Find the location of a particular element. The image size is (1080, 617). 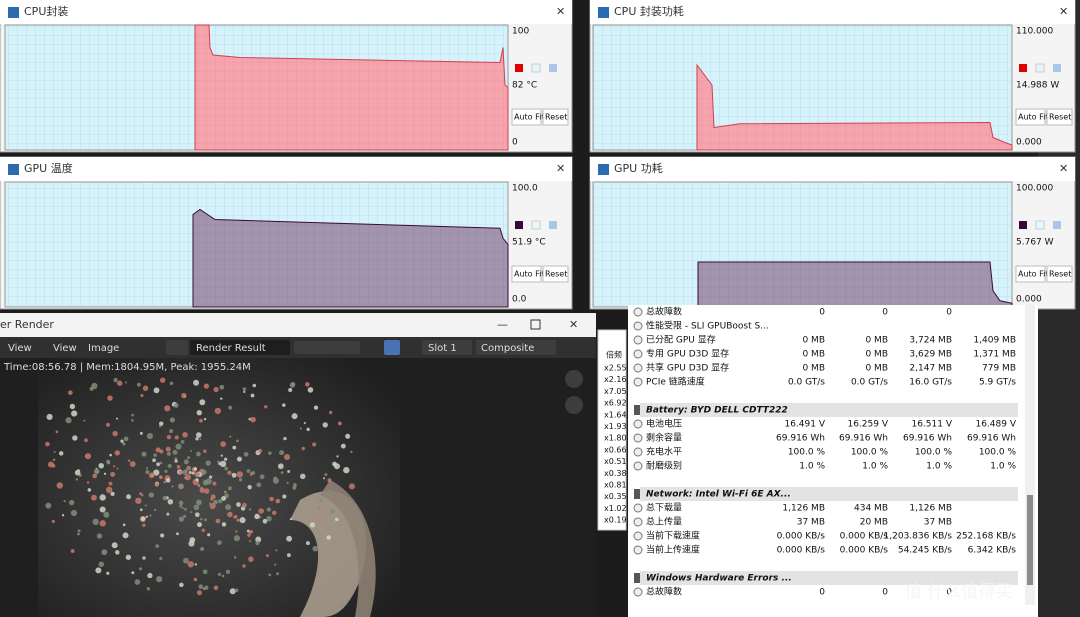

row-value: 0.000 KB/s is located at coordinates (801, 551).